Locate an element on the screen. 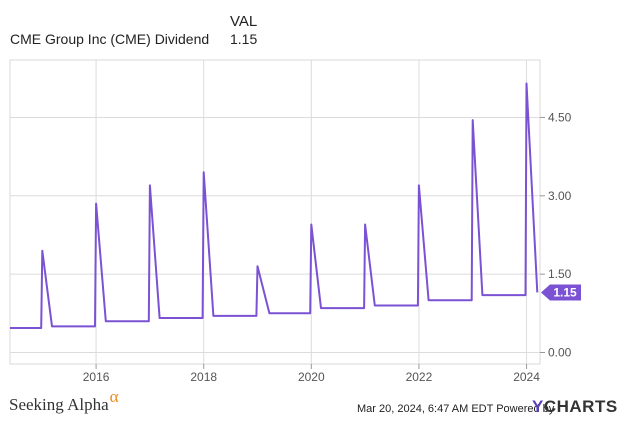 This screenshot has height=424, width=635. seeking-alpha-logo: Seeking Alphaα is located at coordinates (64, 401).